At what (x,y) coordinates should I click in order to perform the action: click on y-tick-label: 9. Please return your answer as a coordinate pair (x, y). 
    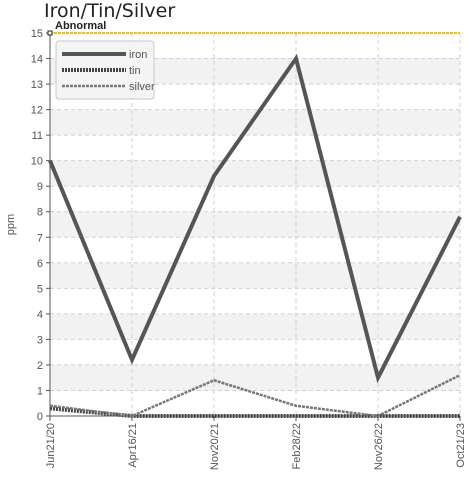
    Looking at the image, I should click on (40, 187).